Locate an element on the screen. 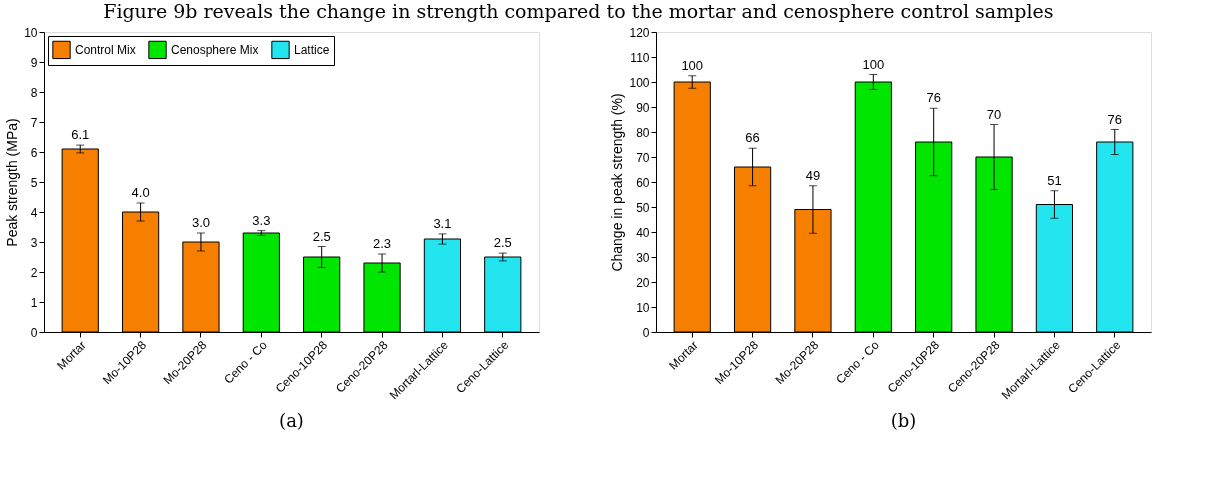 The image size is (1209, 479). data-label: 3.3 is located at coordinates (261, 220).